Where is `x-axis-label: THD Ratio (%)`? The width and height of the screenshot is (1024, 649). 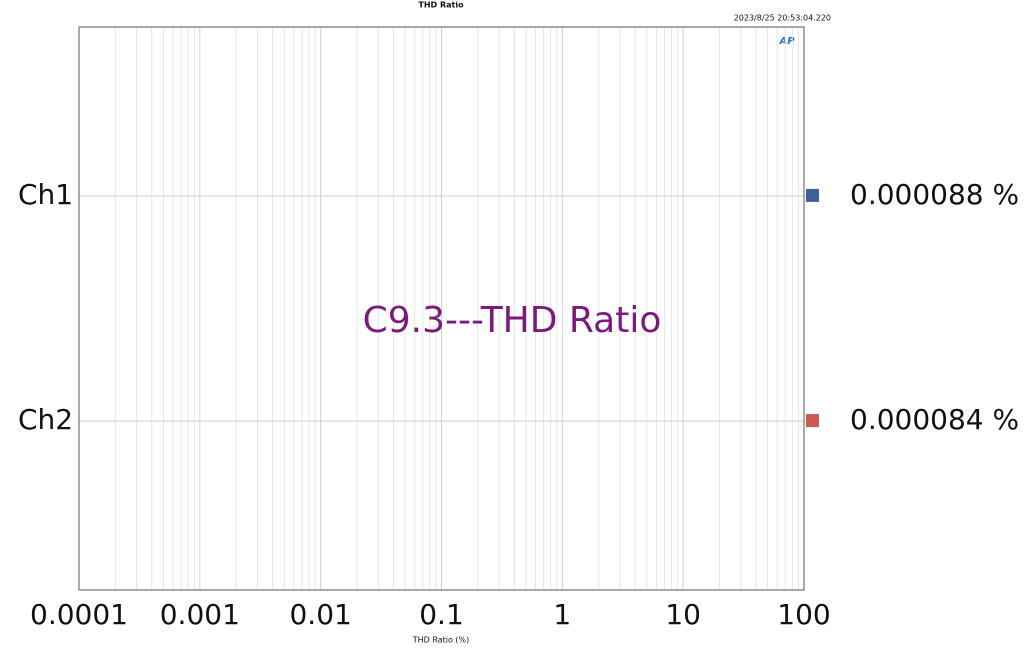
x-axis-label: THD Ratio (%) is located at coordinates (441, 640).